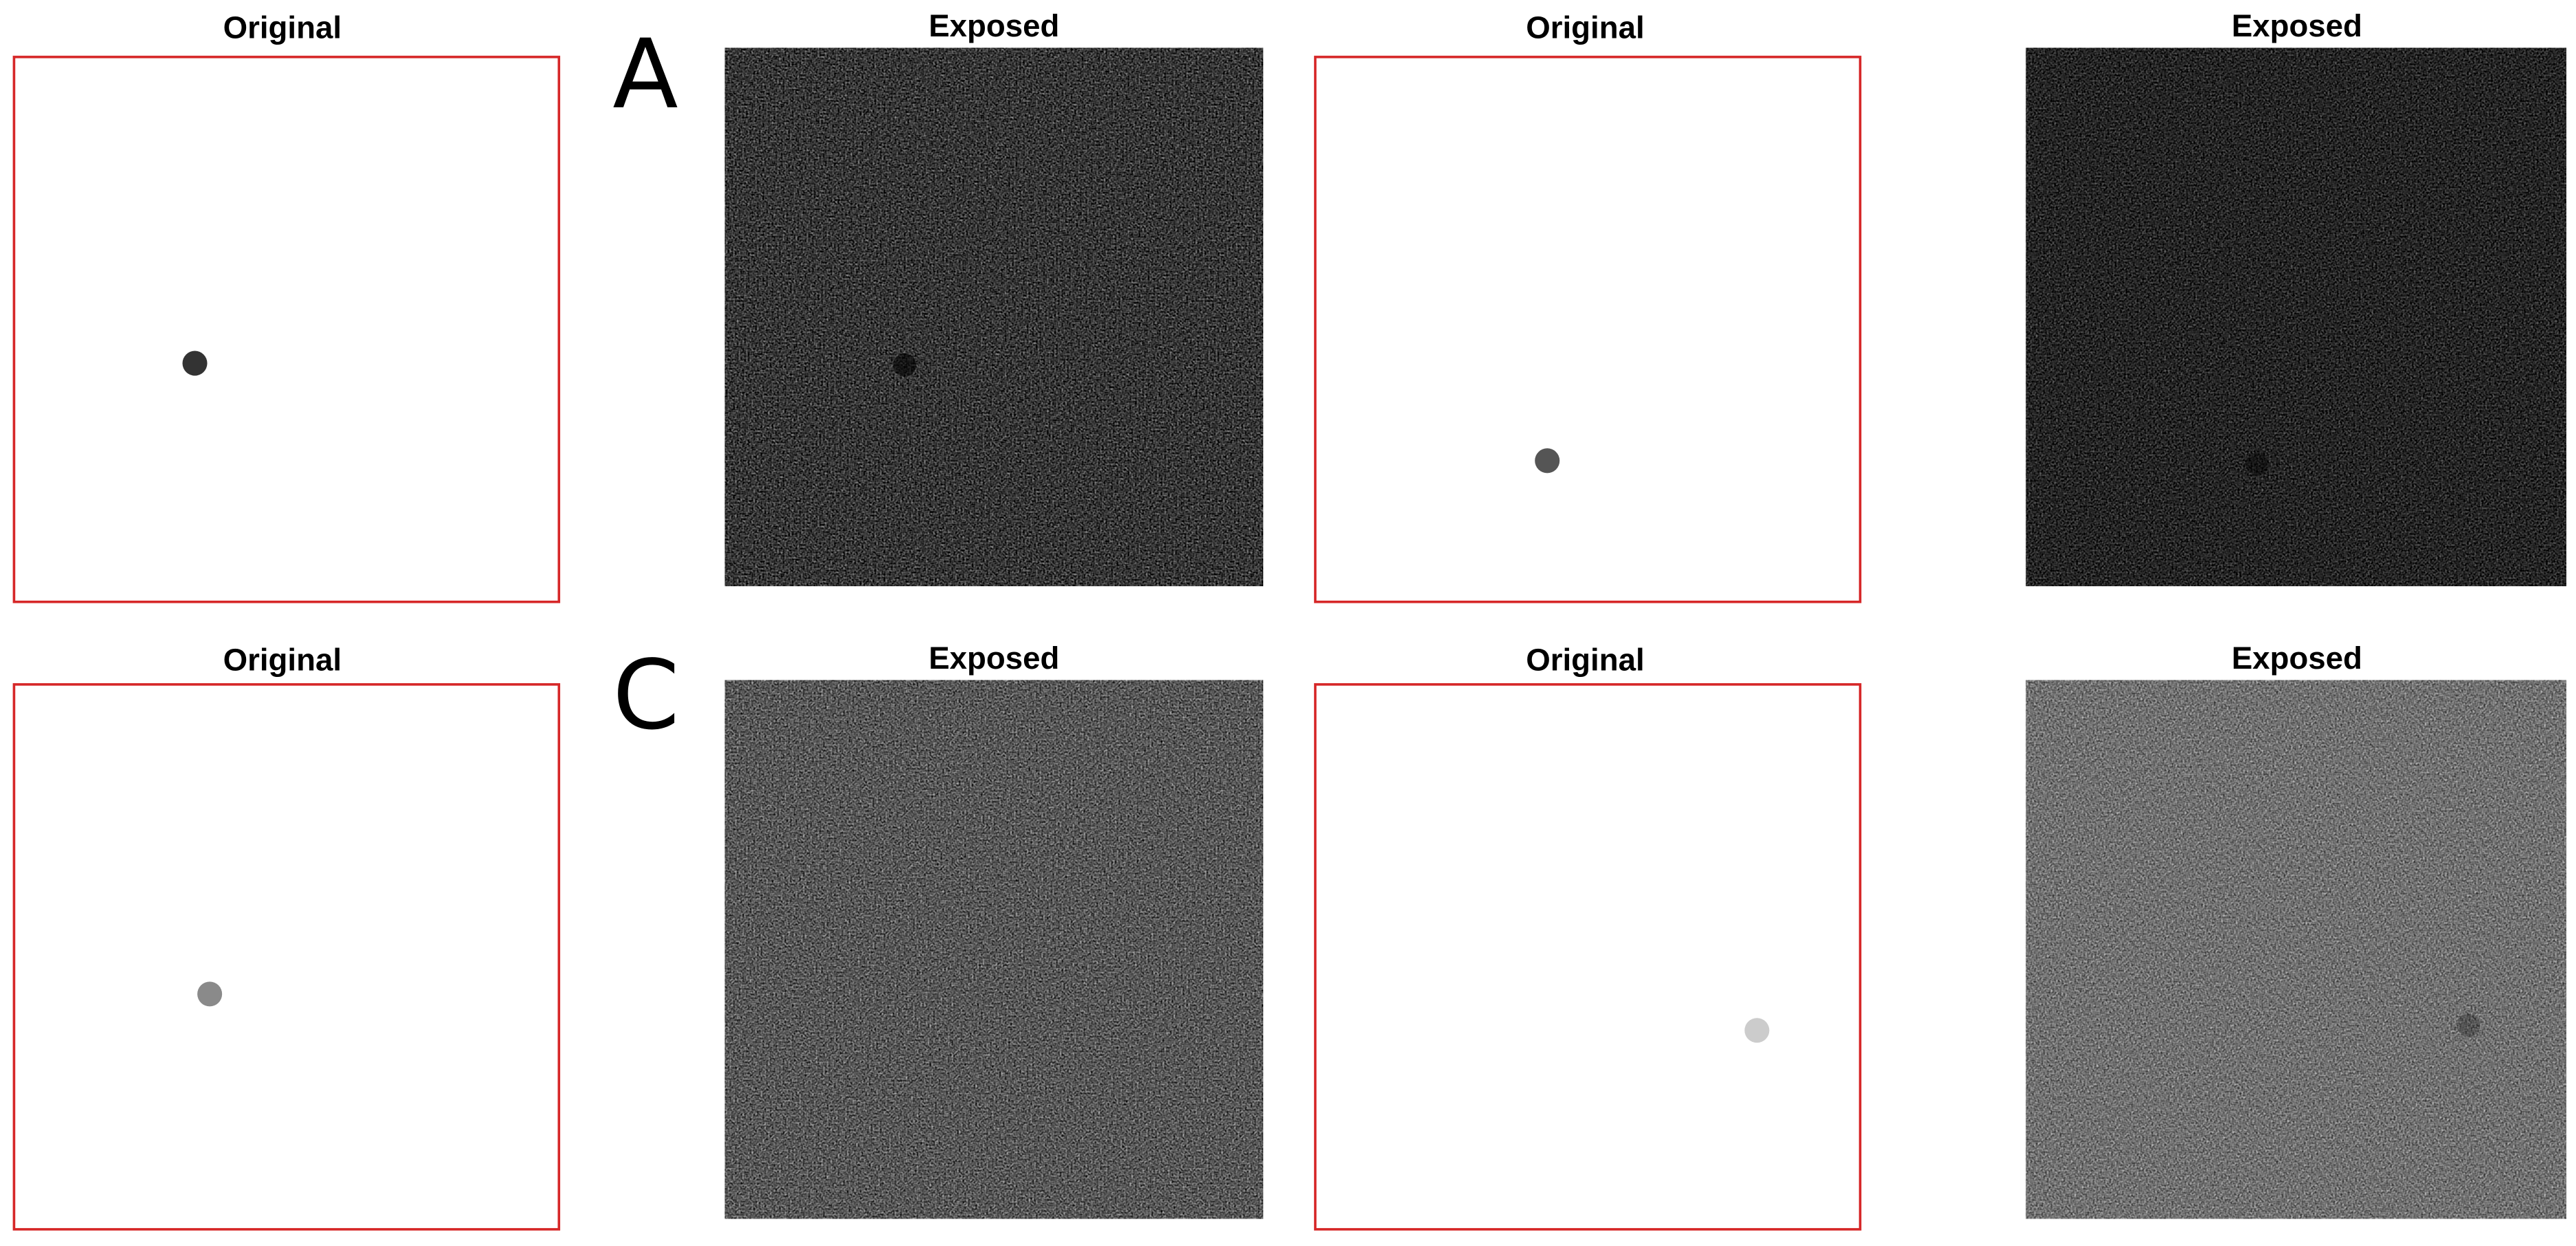 This screenshot has height=1246, width=2576. Describe the element at coordinates (645, 74) in the screenshot. I see `panel-label: A` at that location.